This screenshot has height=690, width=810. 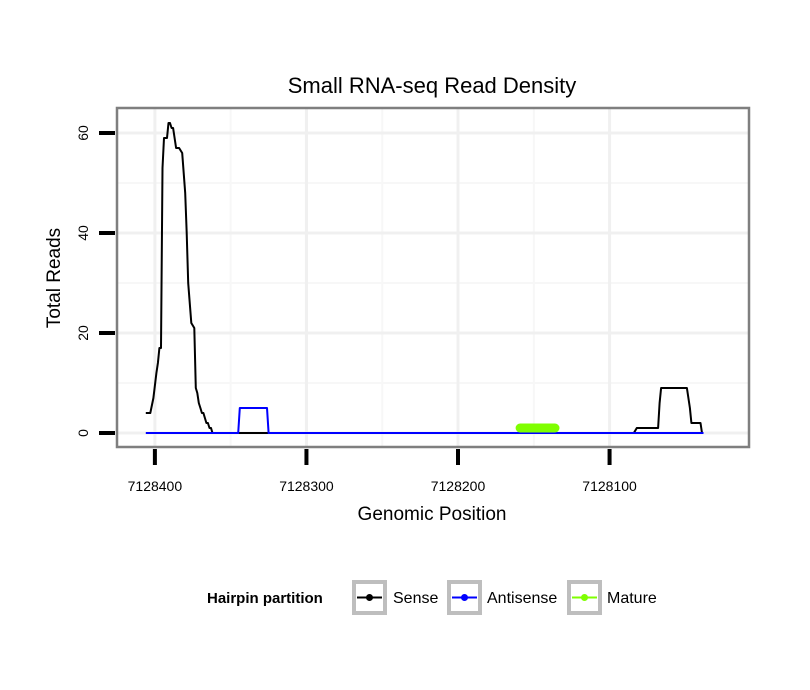 I want to click on legend: Hairpin partition Sense Antisense Mature, so click(x=432, y=597).